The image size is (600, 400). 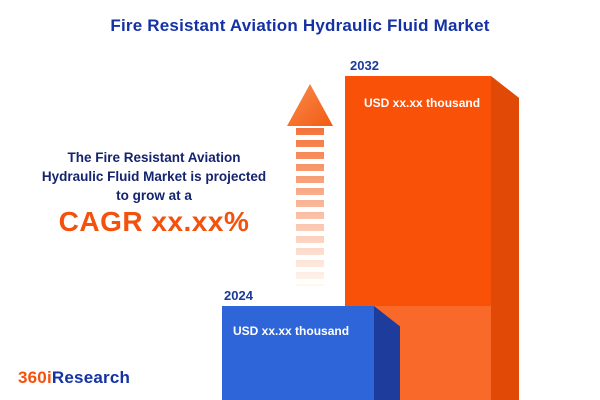 What do you see at coordinates (154, 195) in the screenshot?
I see `annotation-line-3: to grow at a` at bounding box center [154, 195].